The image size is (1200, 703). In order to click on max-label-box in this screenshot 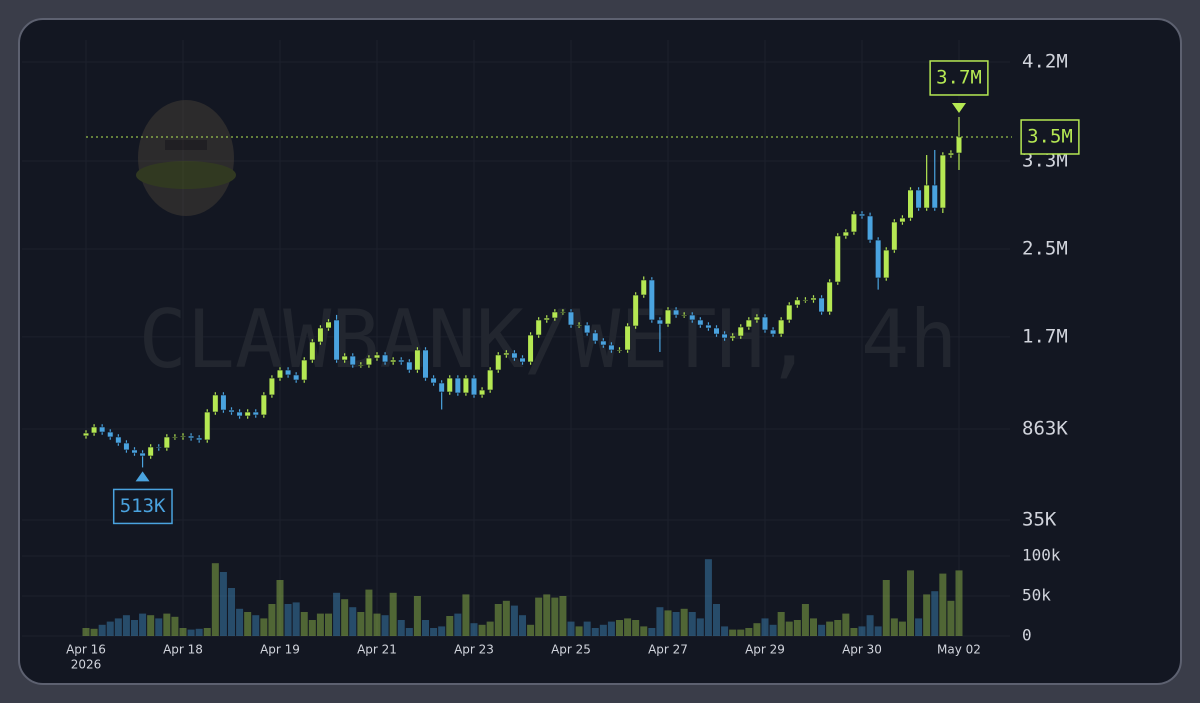, I will do `click(959, 78)`.